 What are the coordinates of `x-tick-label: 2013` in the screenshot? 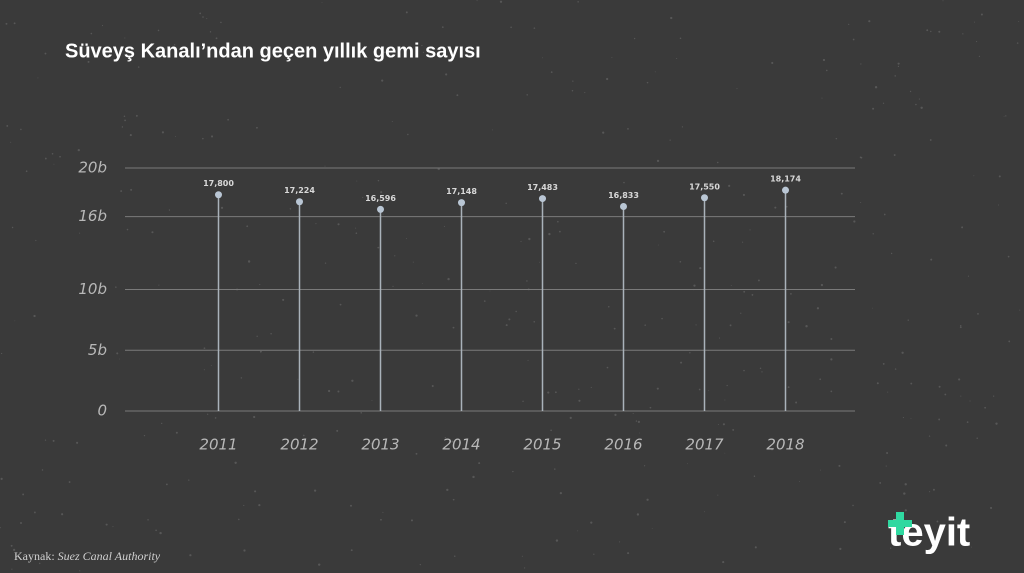 It's located at (380, 445).